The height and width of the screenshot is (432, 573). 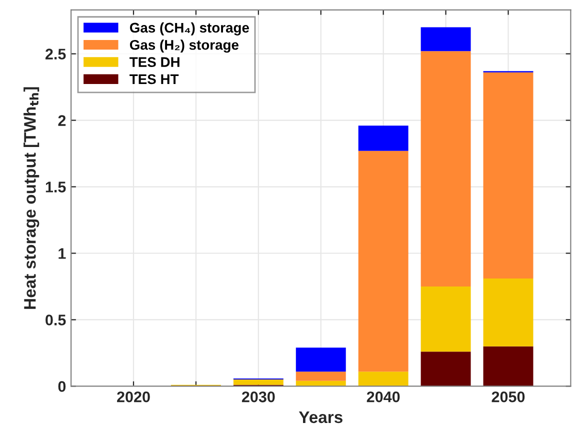 What do you see at coordinates (154, 79) in the screenshot?
I see `legend-label: TES HT` at bounding box center [154, 79].